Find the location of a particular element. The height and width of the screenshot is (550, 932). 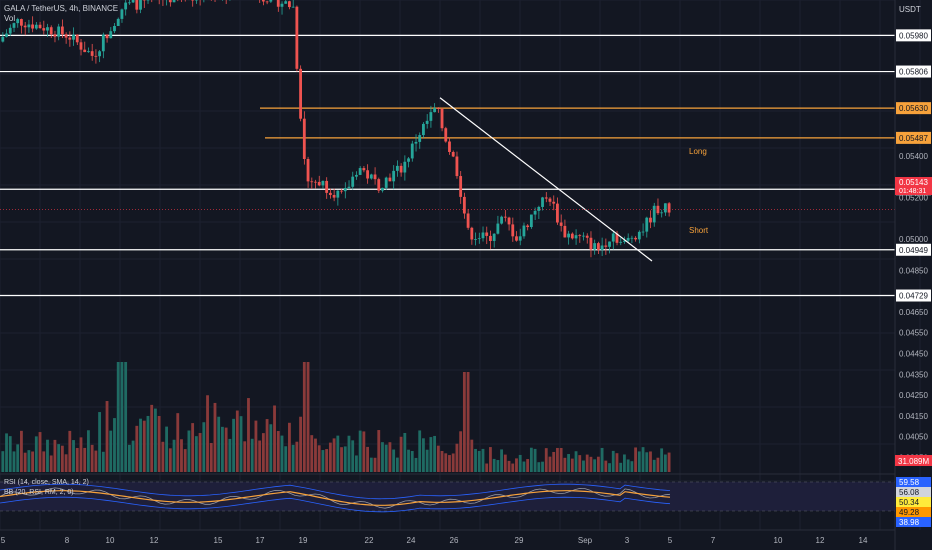

currency-label: USDT is located at coordinates (910, 9).